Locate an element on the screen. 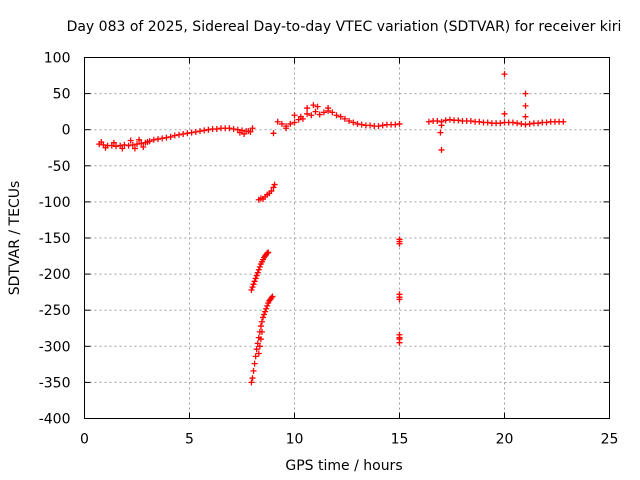 This screenshot has height=480, width=640. series-steep-track-lower is located at coordinates (262, 339).